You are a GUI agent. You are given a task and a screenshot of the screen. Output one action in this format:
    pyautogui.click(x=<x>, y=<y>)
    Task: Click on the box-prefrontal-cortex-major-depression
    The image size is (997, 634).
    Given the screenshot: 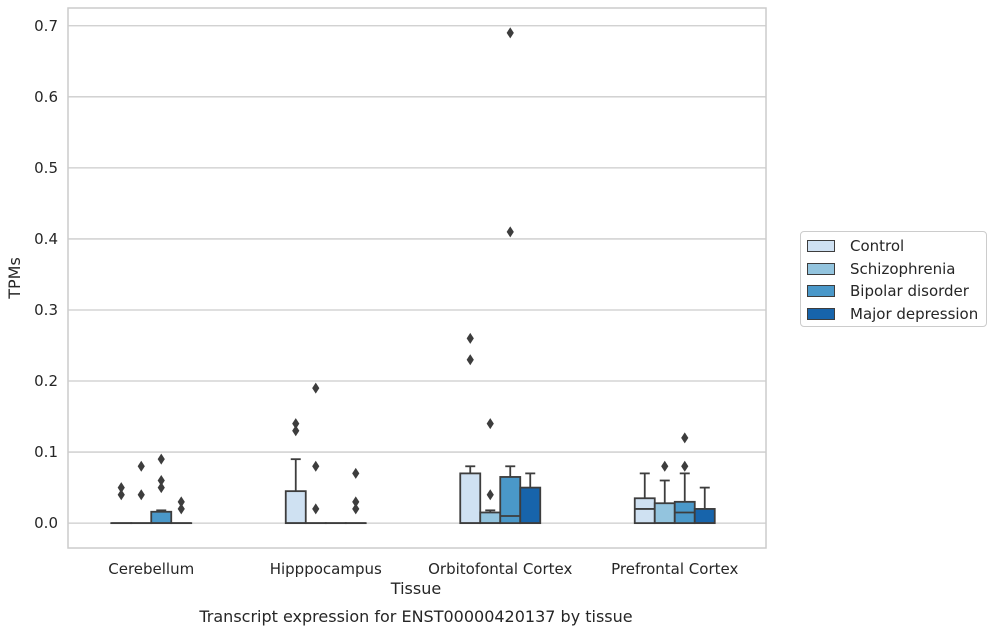 What is the action you would take?
    pyautogui.click(x=704, y=505)
    